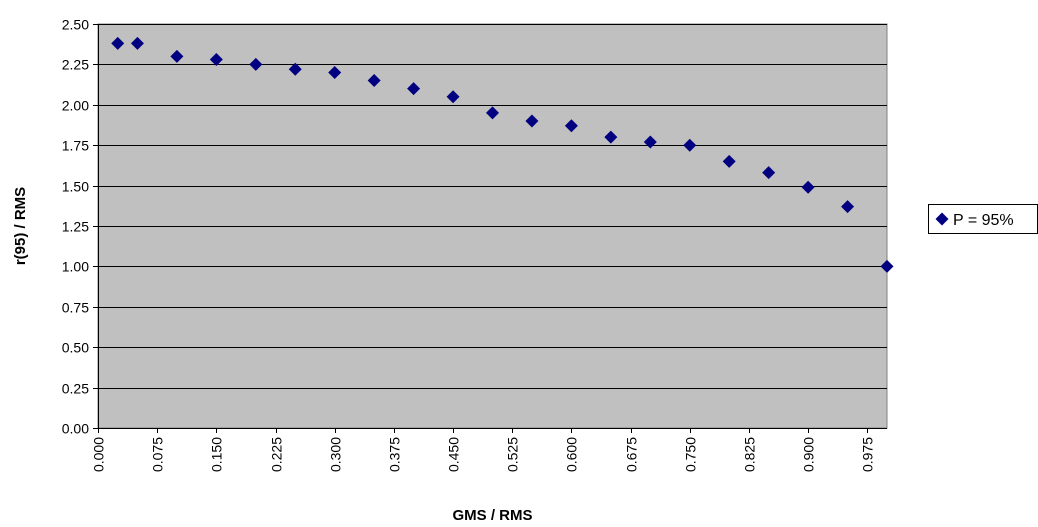  I want to click on x-tick-label-4: 0.300, so click(336, 454).